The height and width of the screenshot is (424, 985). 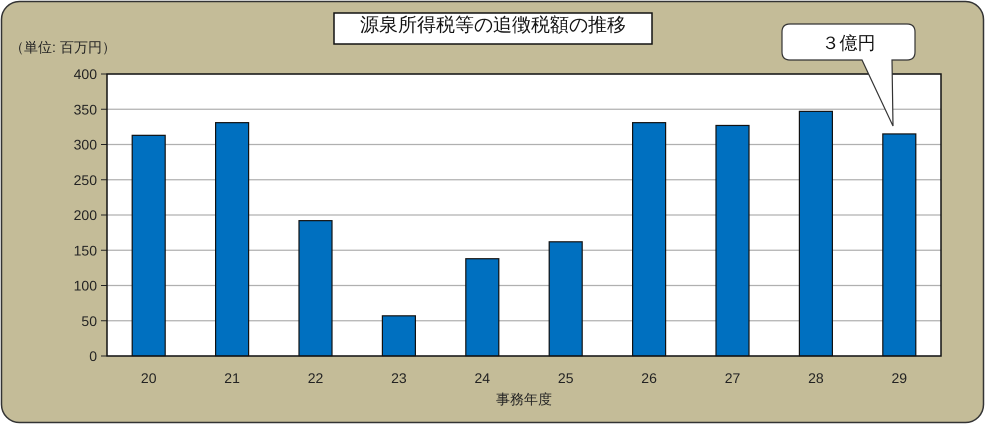 I want to click on x-tick-label: 22, so click(x=316, y=378).